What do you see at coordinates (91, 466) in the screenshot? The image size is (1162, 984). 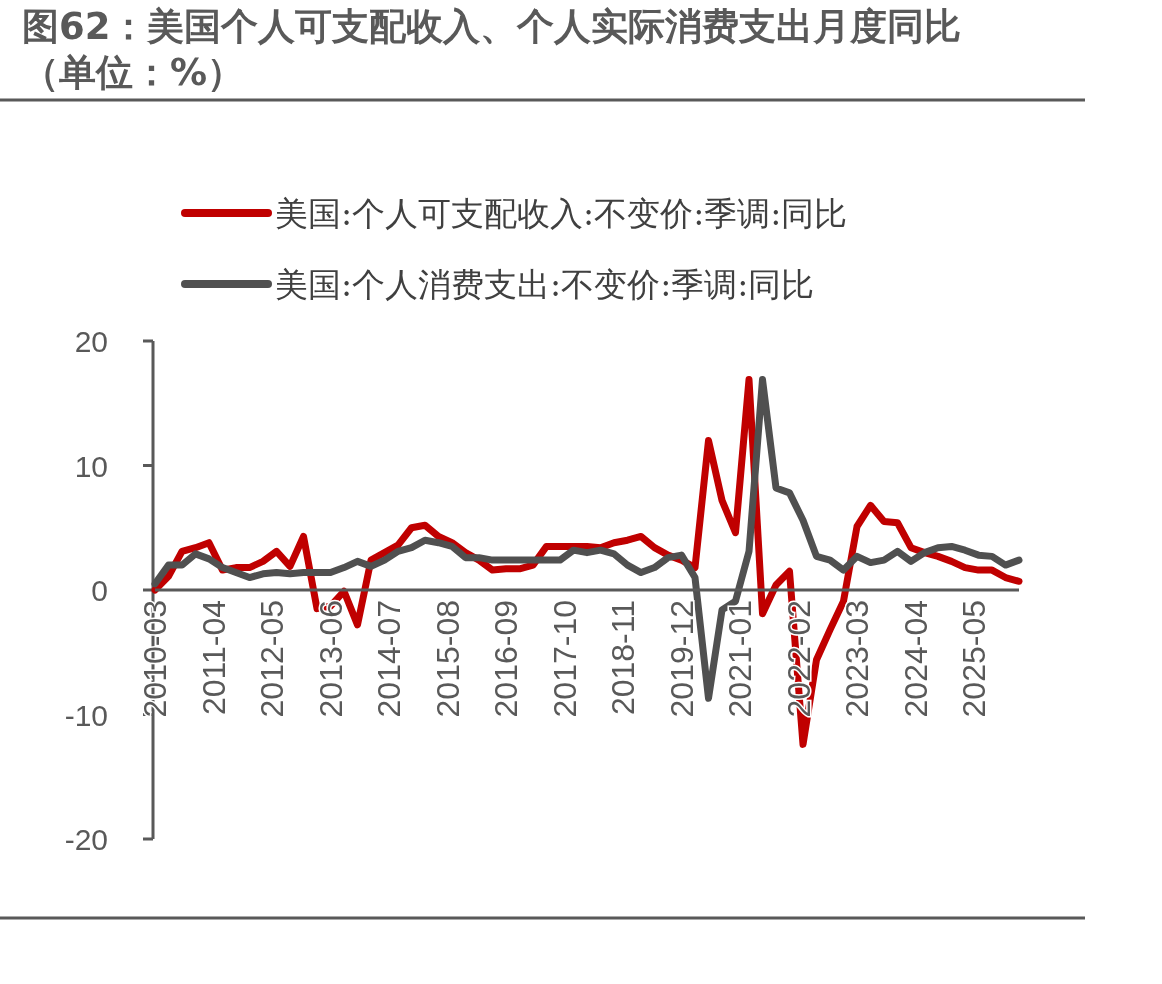 I see `y-tick-label: 10` at bounding box center [91, 466].